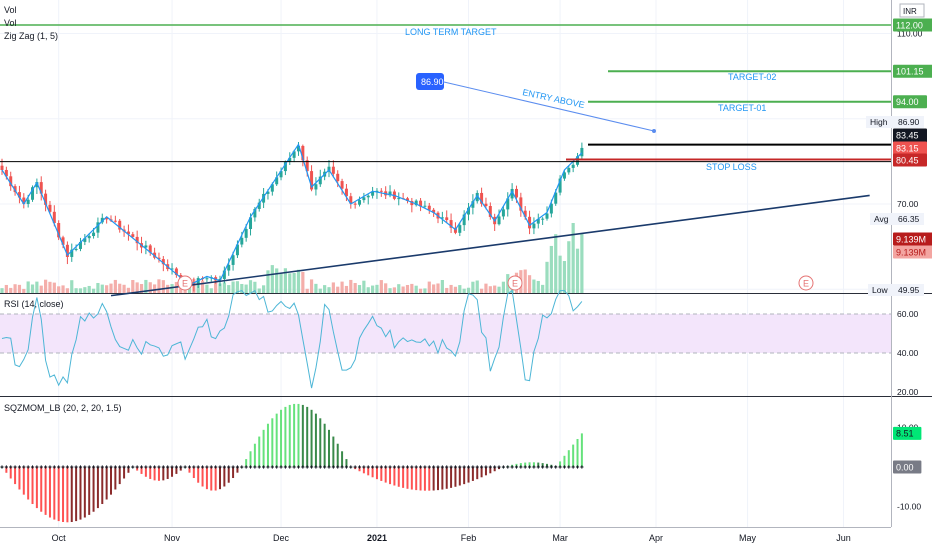  I want to click on high-text: High, so click(879, 122).